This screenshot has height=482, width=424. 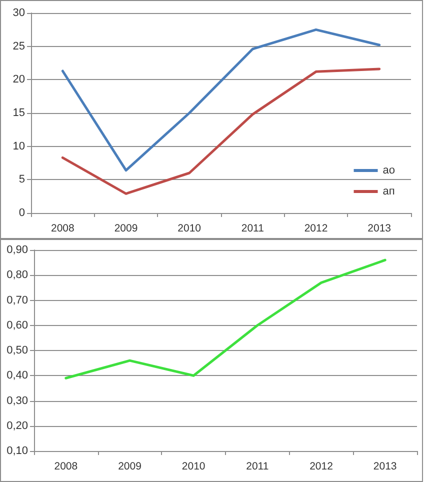 I want to click on y-tick-label: 0, so click(x=21, y=213).